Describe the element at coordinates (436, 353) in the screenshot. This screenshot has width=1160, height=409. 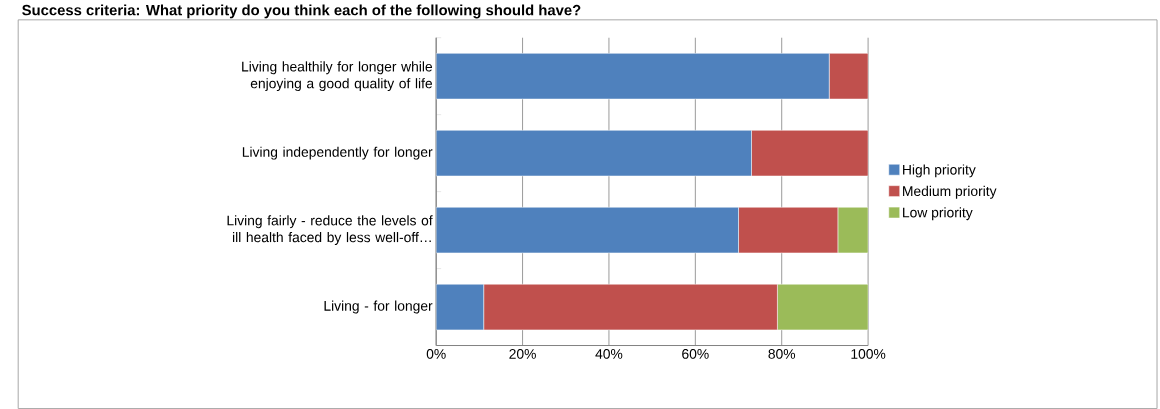
I see `x-tick-label: 0%` at that location.